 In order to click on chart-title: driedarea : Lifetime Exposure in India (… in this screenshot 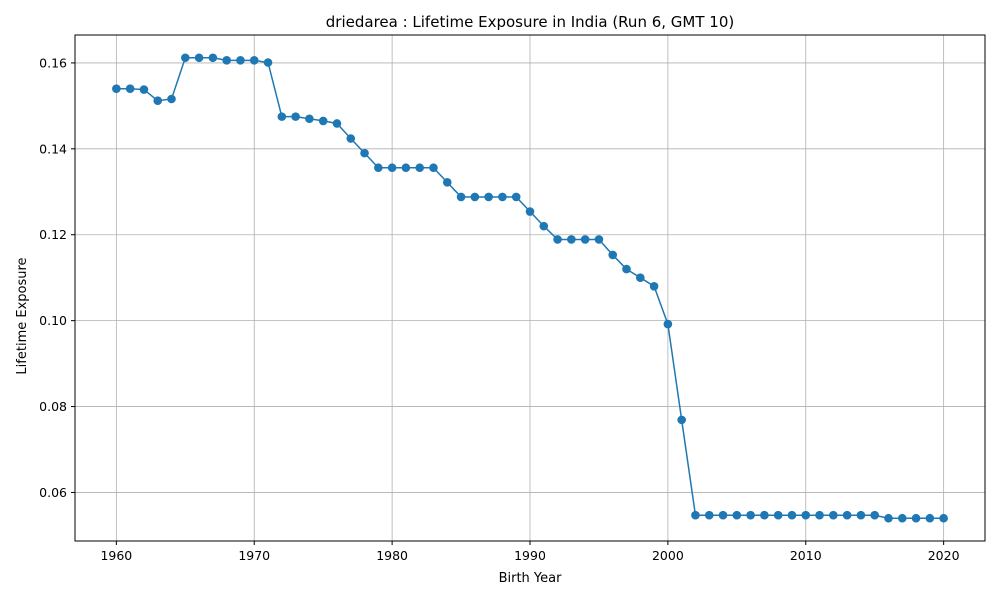, I will do `click(530, 22)`.